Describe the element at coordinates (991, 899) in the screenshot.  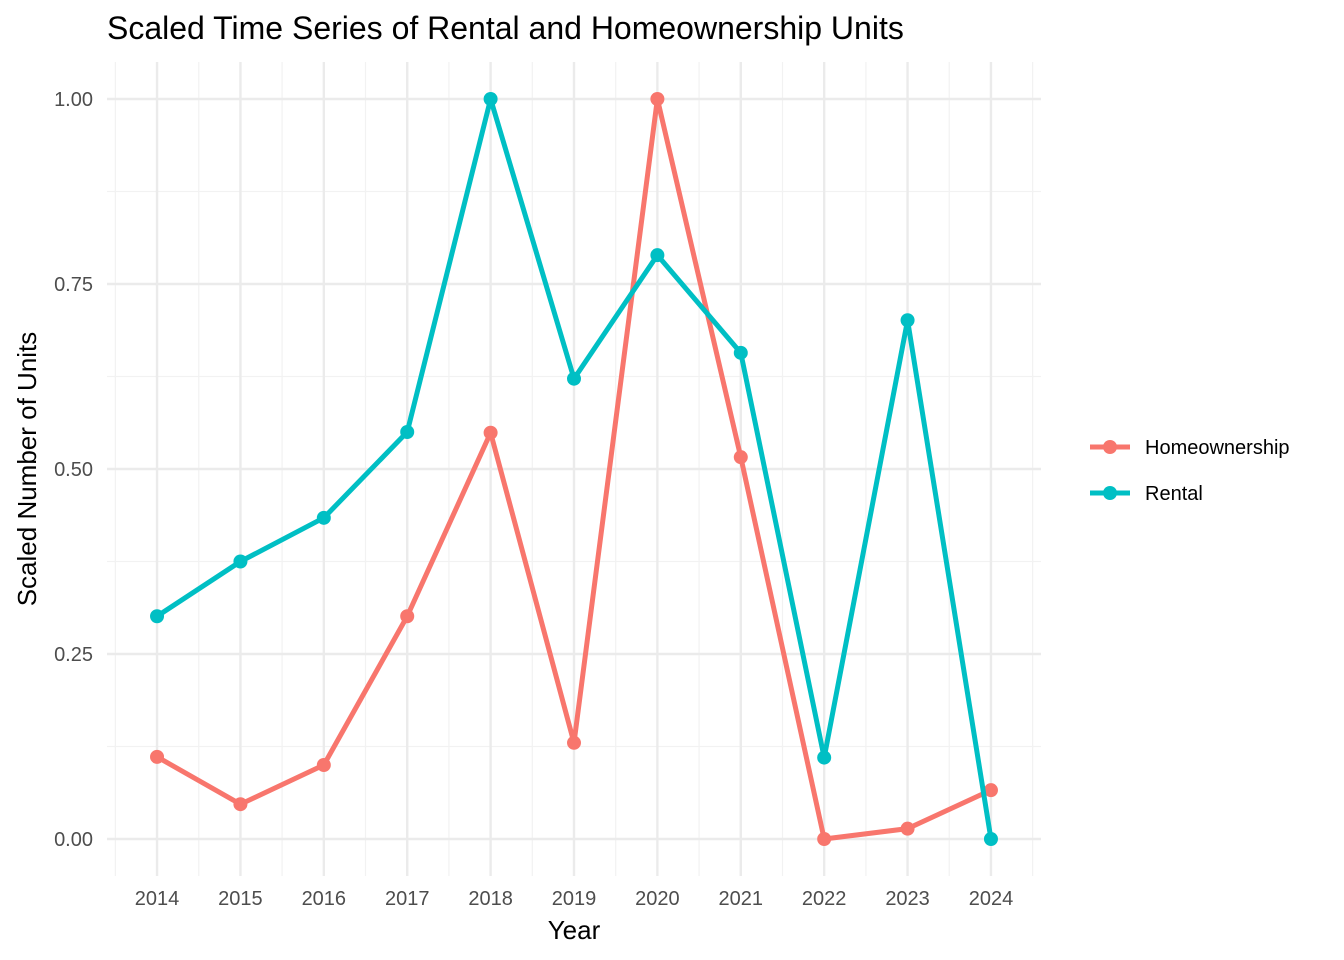
I see `x-tick-label: 2024` at that location.